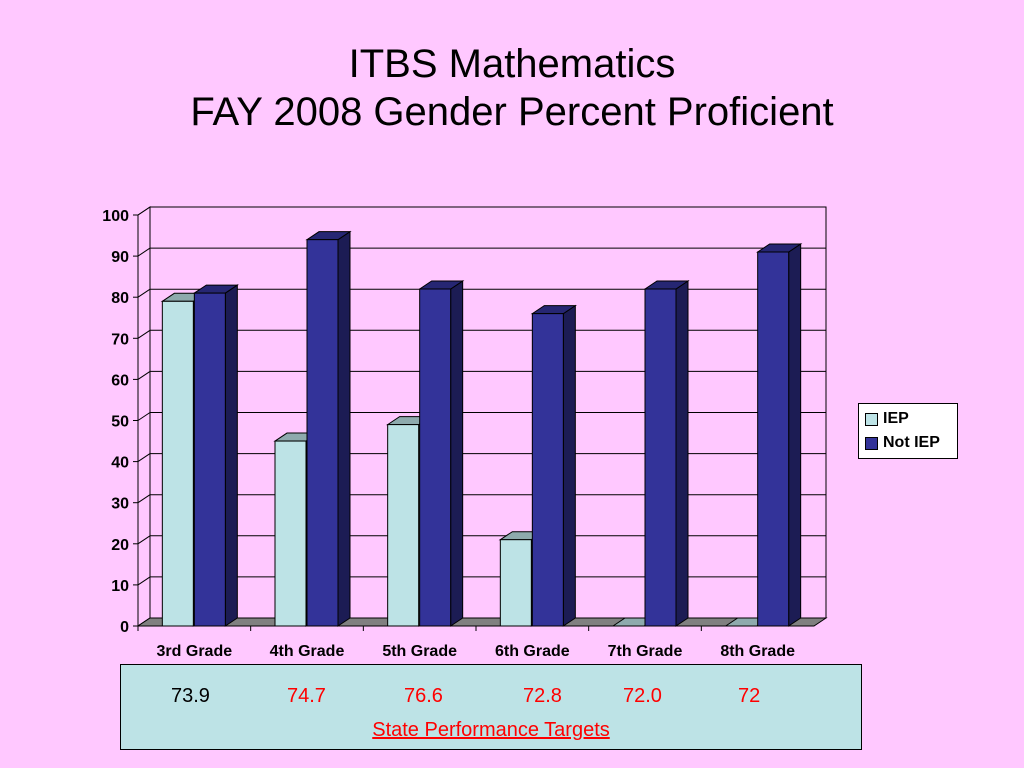 This screenshot has height=768, width=1024. What do you see at coordinates (749, 696) in the screenshot?
I see `target-value-8th: 72` at bounding box center [749, 696].